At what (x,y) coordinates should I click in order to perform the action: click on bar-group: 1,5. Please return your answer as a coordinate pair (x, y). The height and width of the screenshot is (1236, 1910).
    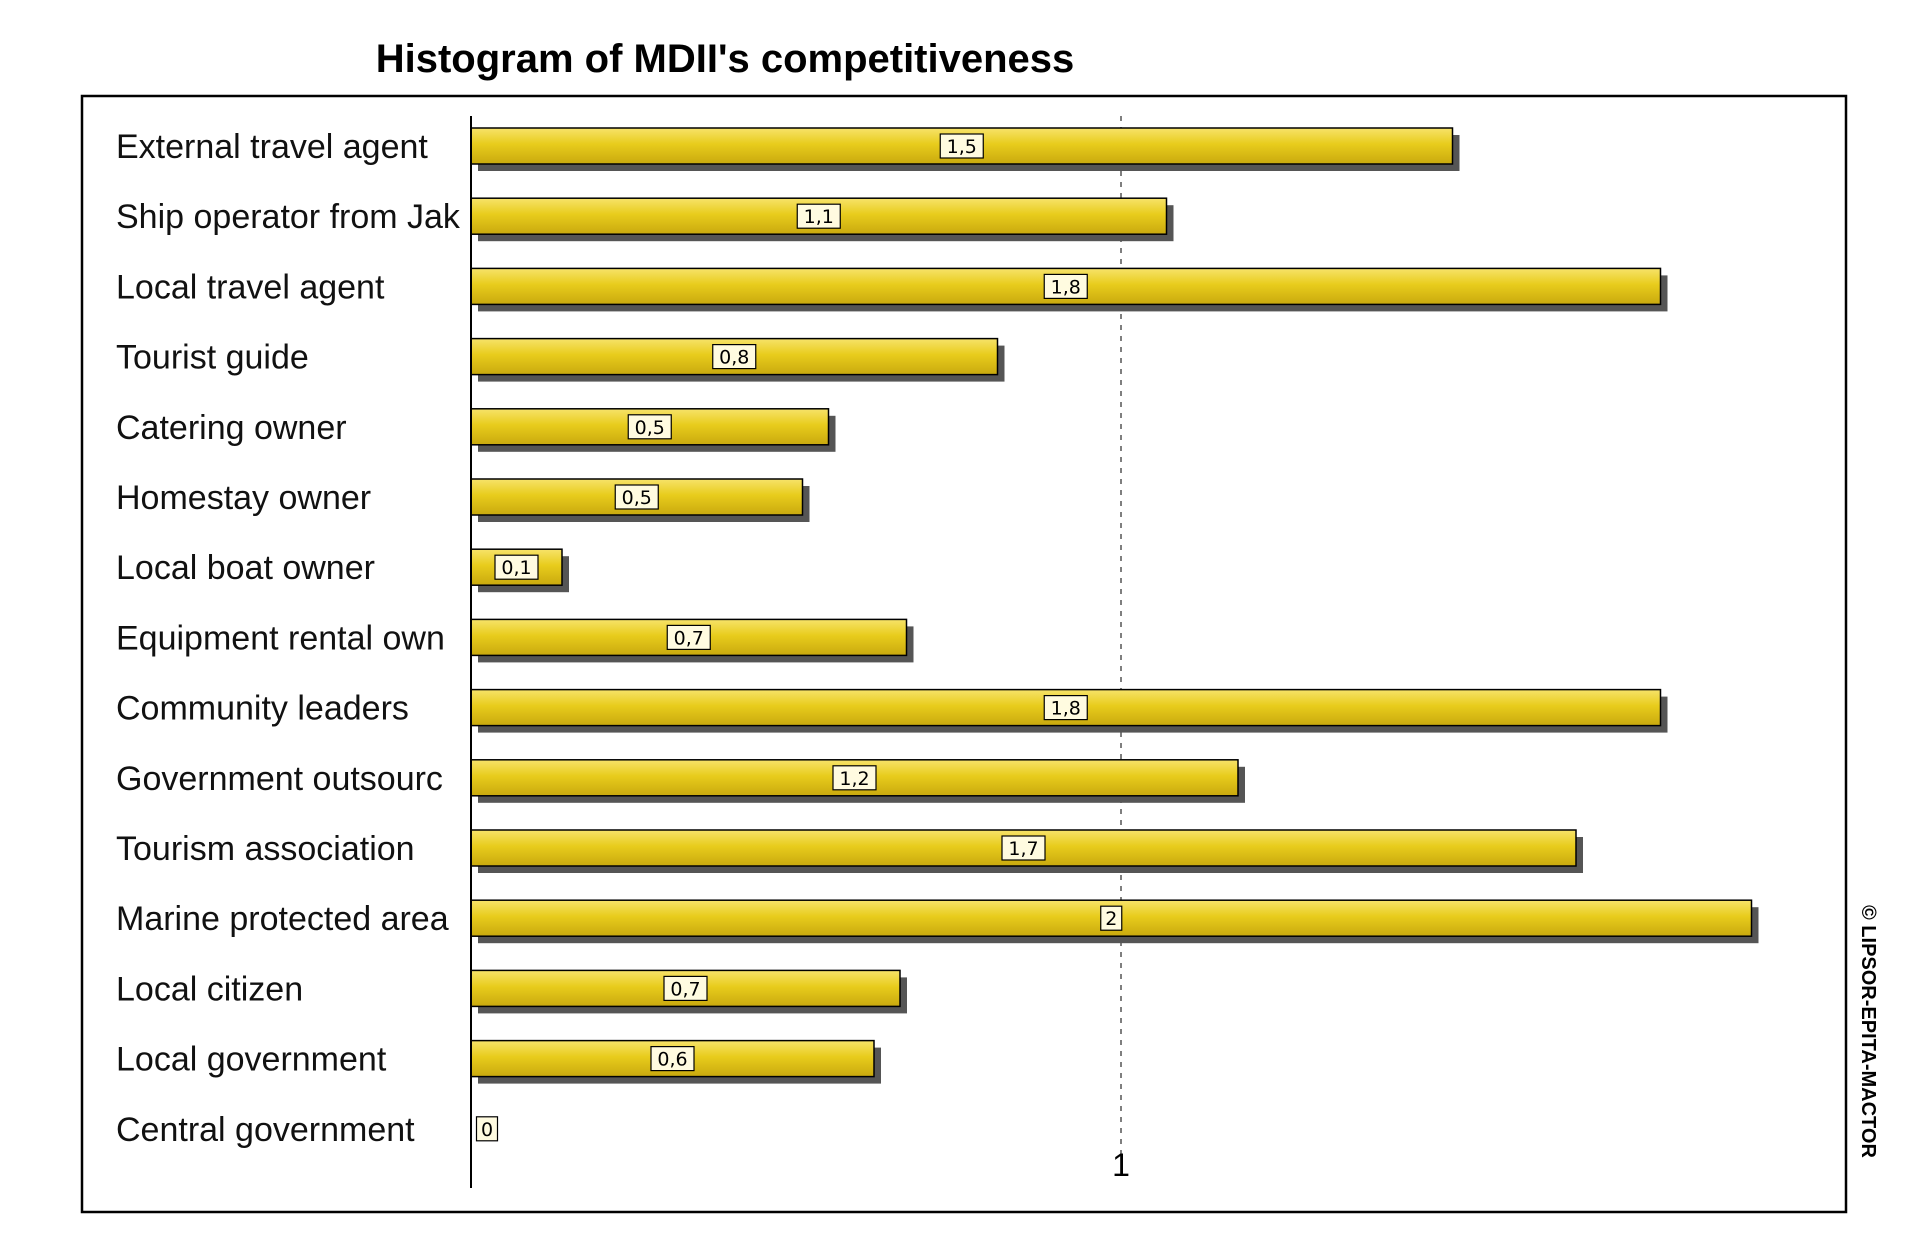
    Looking at the image, I should click on (965, 149).